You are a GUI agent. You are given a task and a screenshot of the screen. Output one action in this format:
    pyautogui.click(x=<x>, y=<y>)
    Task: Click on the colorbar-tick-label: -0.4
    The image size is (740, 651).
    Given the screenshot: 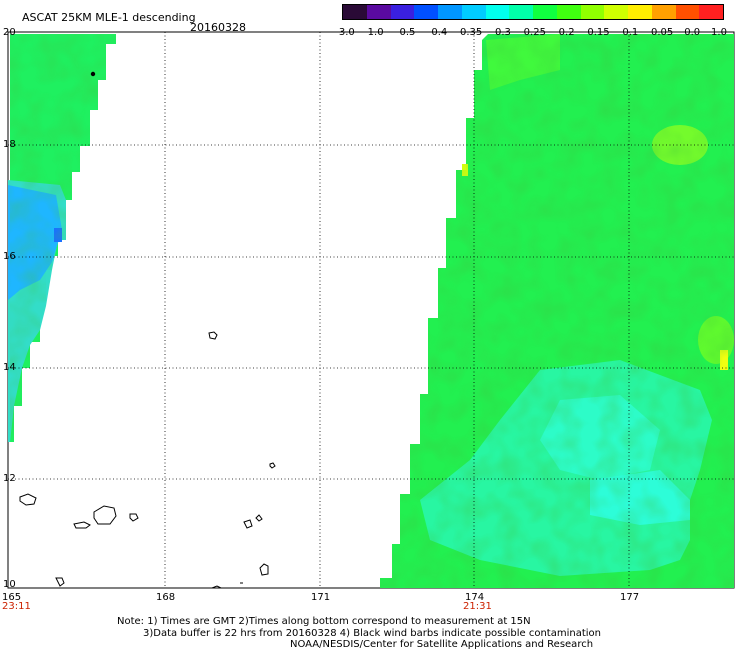 What is the action you would take?
    pyautogui.click(x=437, y=32)
    